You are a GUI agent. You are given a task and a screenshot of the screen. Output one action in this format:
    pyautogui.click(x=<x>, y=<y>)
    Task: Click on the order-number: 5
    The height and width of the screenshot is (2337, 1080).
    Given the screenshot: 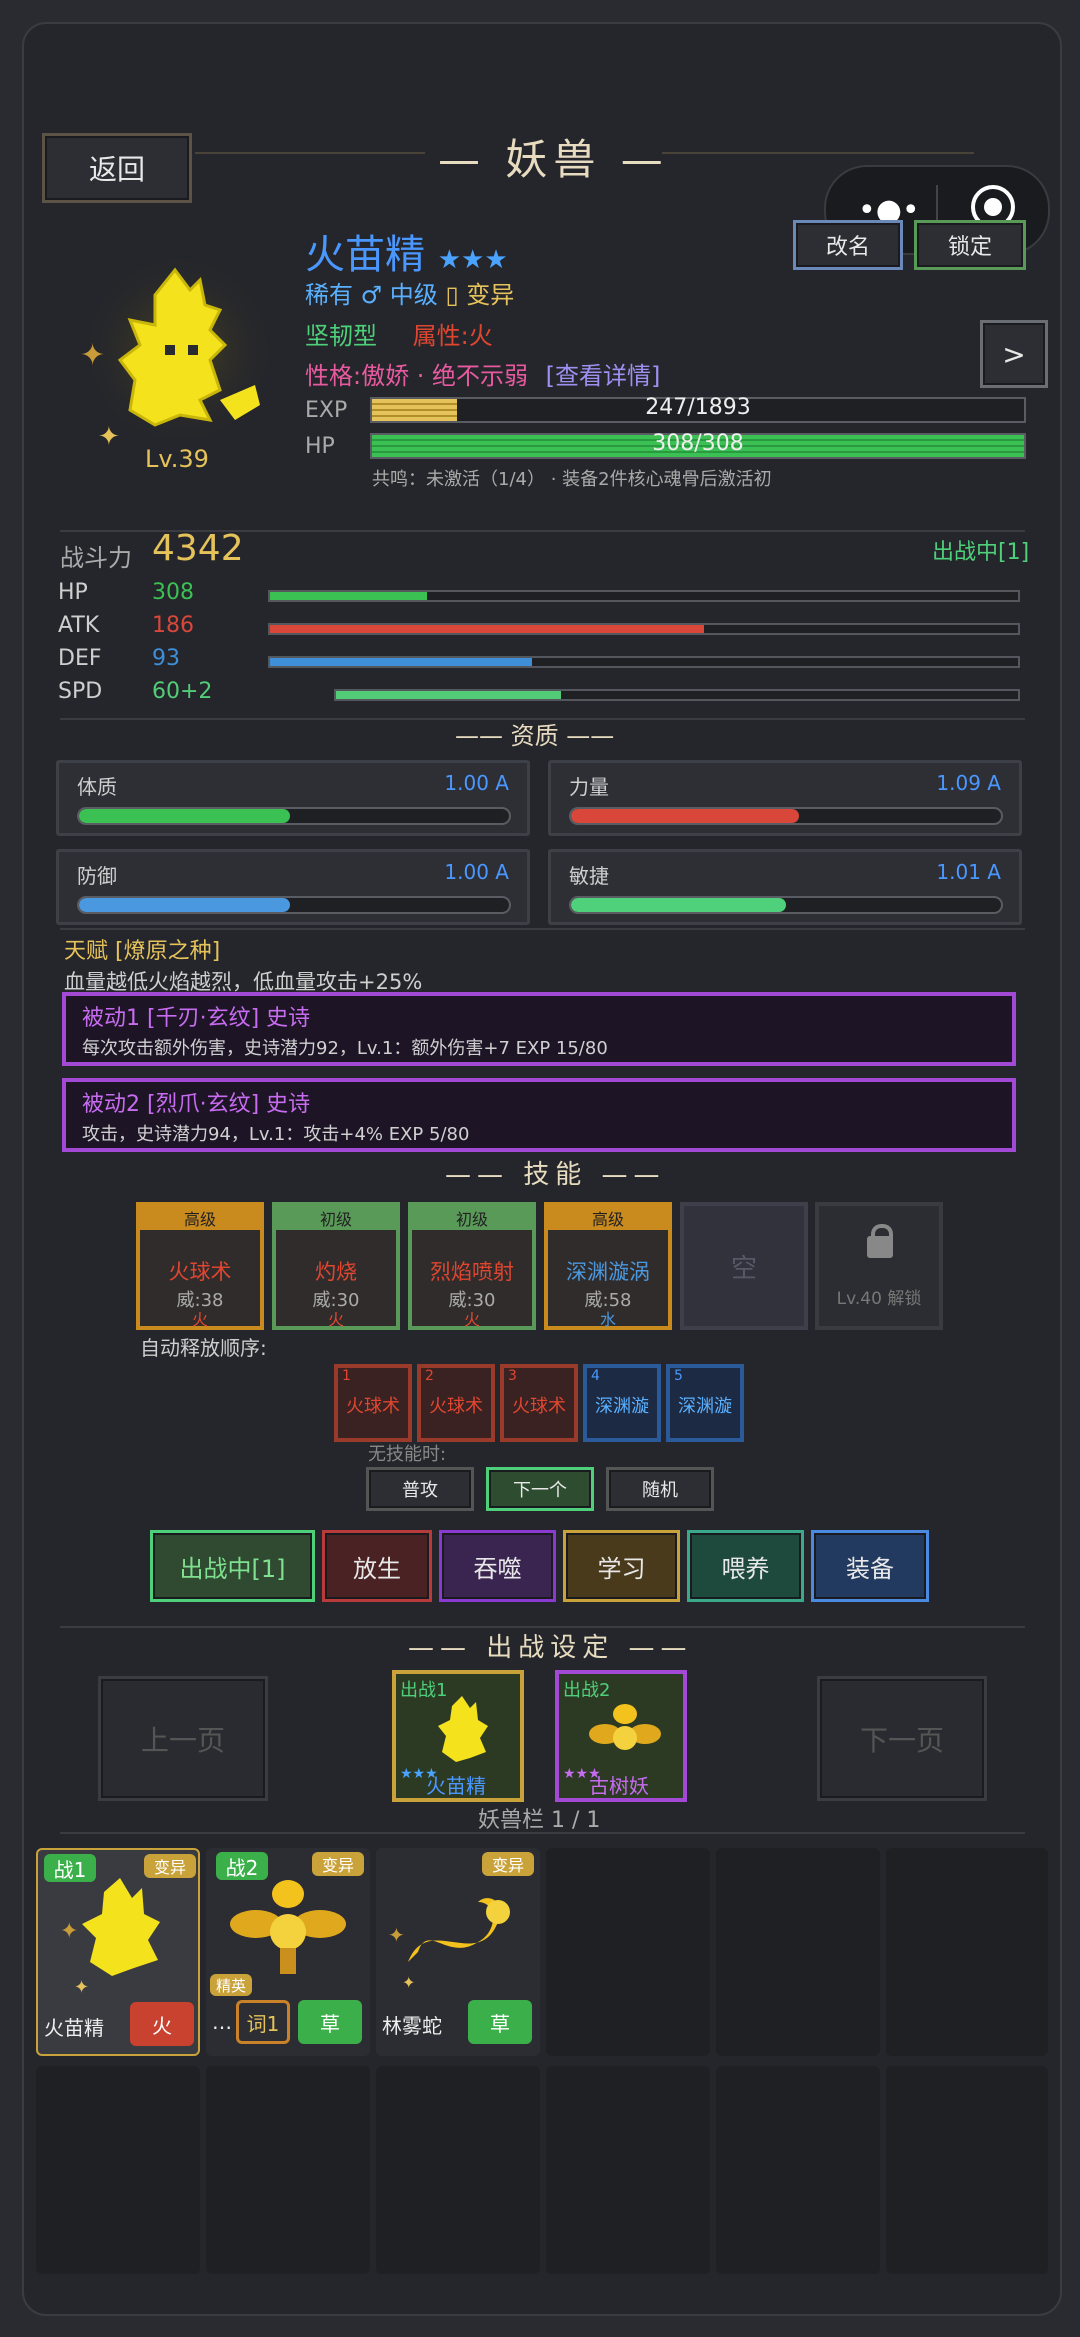 What is the action you would take?
    pyautogui.click(x=678, y=1376)
    